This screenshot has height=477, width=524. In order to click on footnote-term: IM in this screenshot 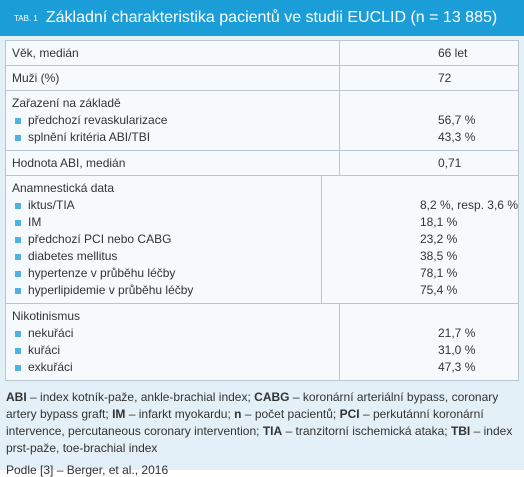, I will do `click(119, 414)`.